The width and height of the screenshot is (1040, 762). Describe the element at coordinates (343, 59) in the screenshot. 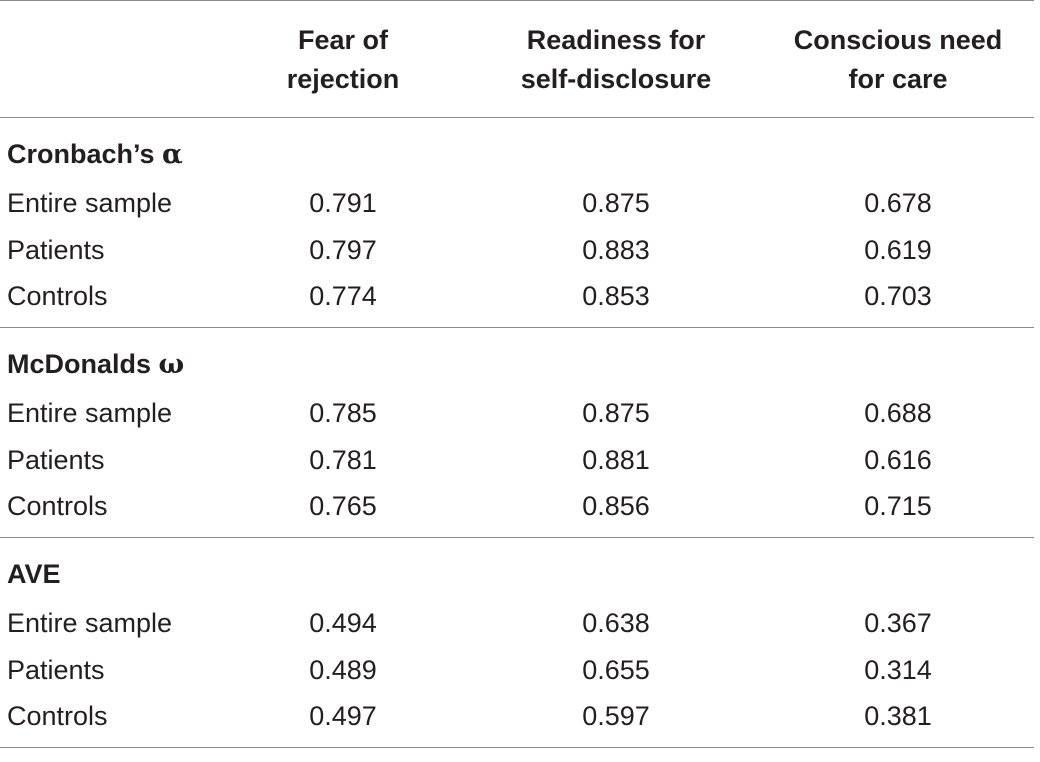

I see `header-fear-of-rejection: Fear of rejection` at that location.